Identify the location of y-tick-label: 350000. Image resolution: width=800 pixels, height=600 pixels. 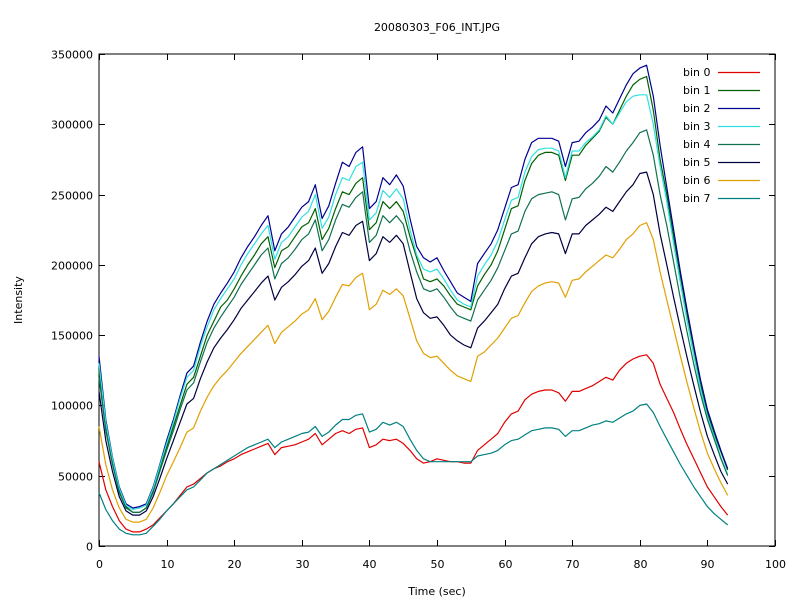
(72, 55).